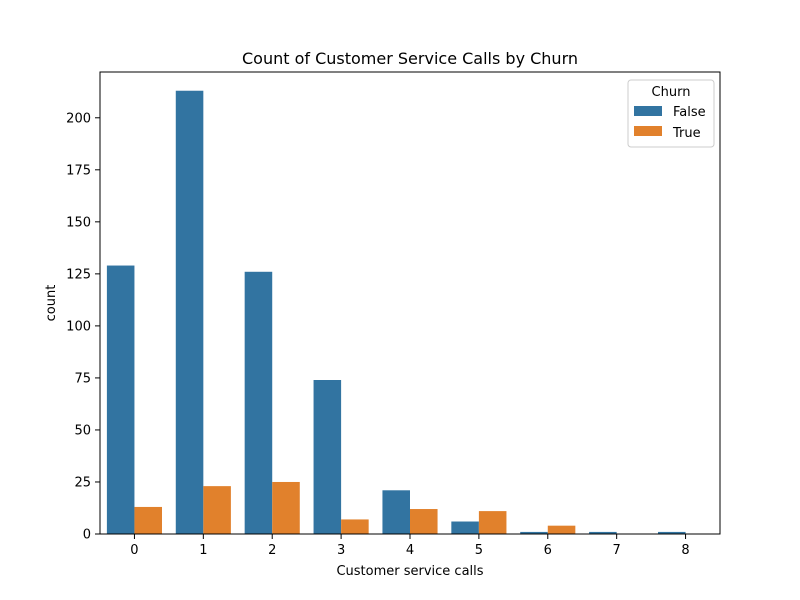  I want to click on y-axis-label: count, so click(51, 303).